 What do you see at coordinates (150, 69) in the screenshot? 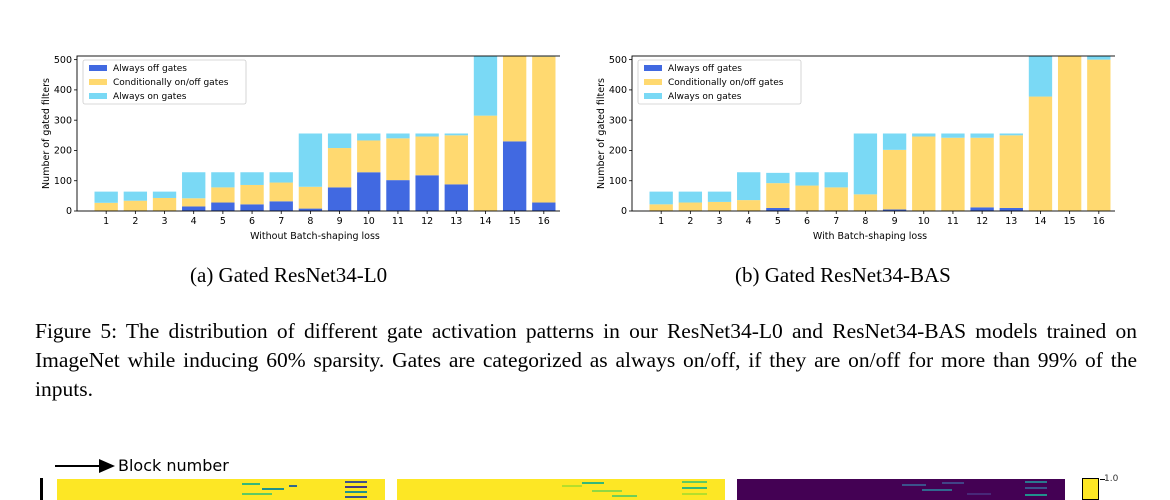
I see `legend-label-1: Always off gates` at bounding box center [150, 69].